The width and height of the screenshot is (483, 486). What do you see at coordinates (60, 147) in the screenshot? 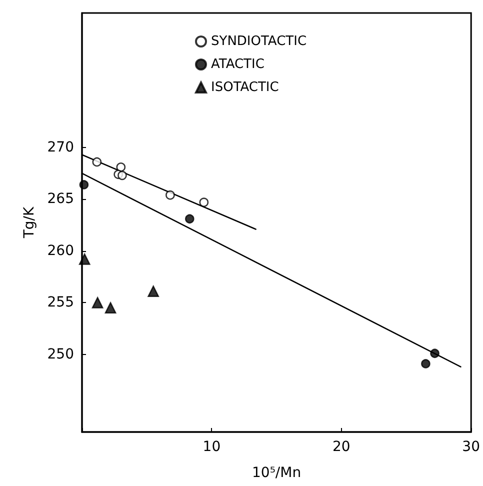
I see `y-tick-label: 270` at bounding box center [60, 147].